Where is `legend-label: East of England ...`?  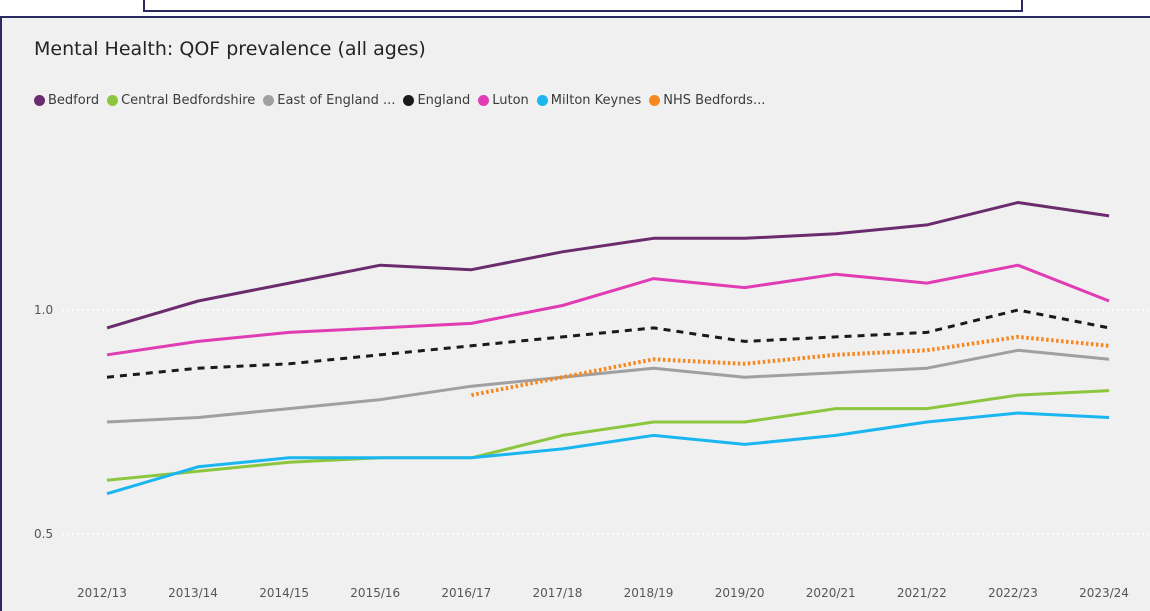
legend-label: East of England ... is located at coordinates (336, 100).